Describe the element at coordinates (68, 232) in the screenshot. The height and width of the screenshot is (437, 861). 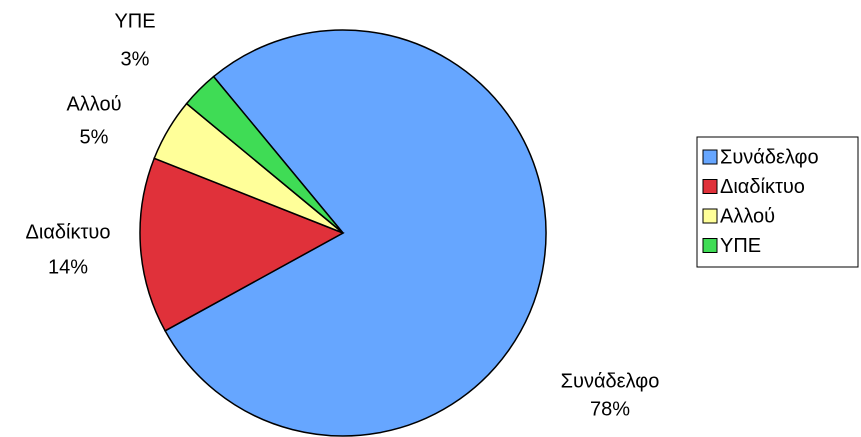
I see `slice-label: Διαδίκτυο` at that location.